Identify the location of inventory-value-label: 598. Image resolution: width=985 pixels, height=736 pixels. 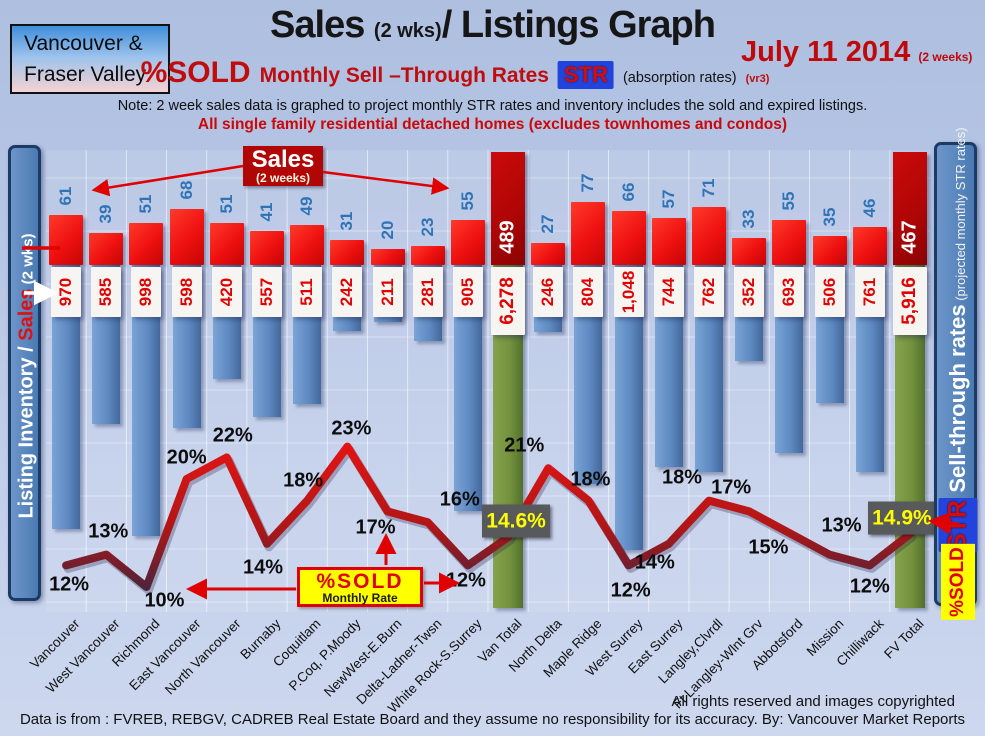
(186, 292).